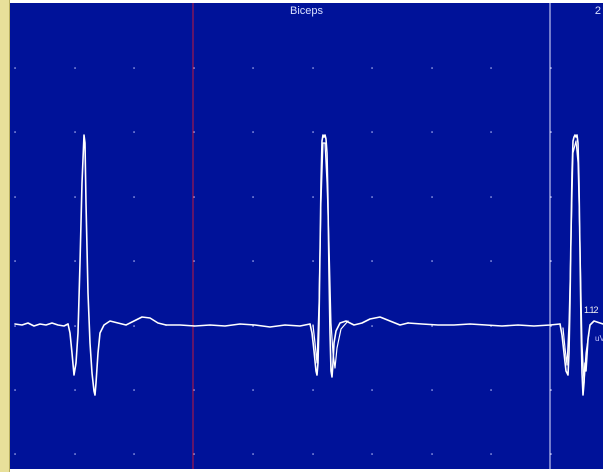  What do you see at coordinates (591, 310) in the screenshot?
I see `amplitude-readout: 1.12` at bounding box center [591, 310].